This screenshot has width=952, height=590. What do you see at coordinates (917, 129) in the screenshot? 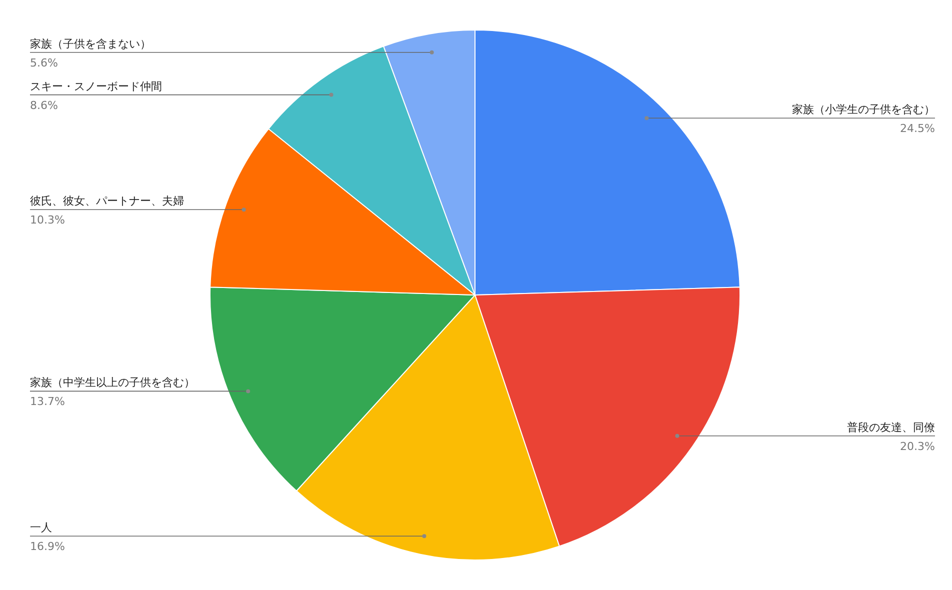
I see `data-label: 24.5%` at bounding box center [917, 129].